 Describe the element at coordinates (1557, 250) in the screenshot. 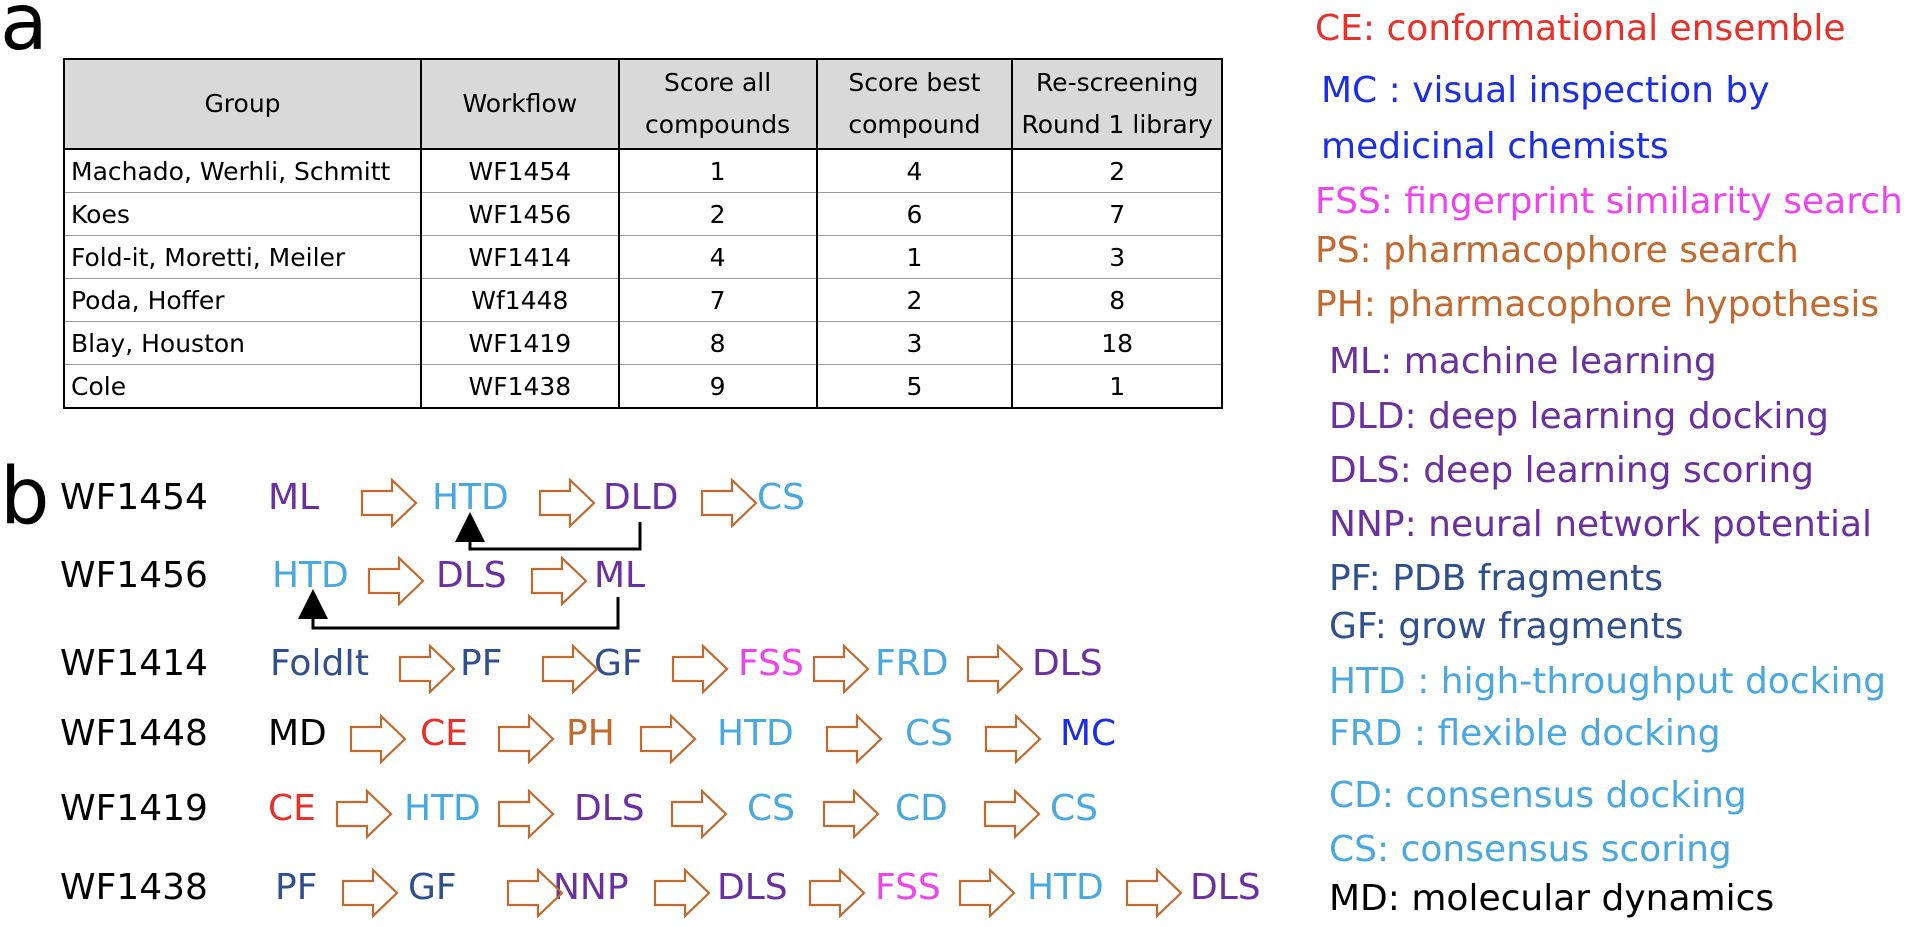

I see `legend-entry: PS: pharmacophore search` at that location.